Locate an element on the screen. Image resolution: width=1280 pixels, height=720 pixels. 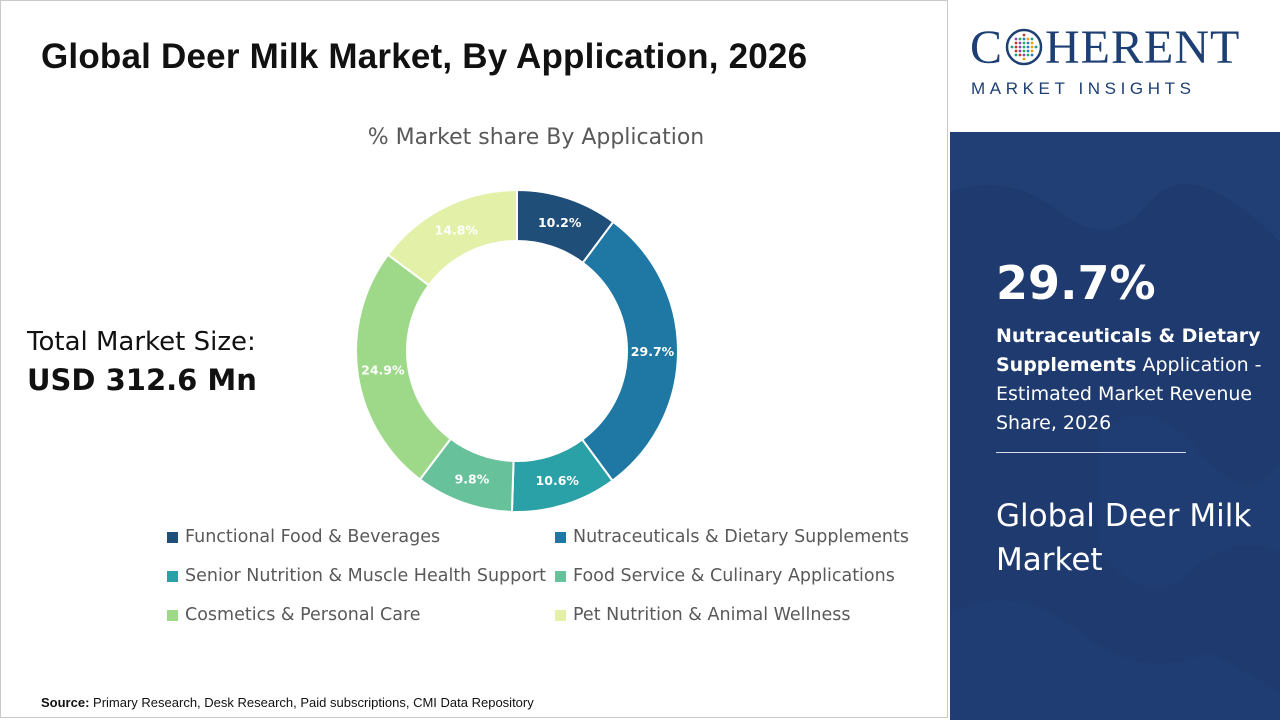
globe-icon is located at coordinates (1024, 47).